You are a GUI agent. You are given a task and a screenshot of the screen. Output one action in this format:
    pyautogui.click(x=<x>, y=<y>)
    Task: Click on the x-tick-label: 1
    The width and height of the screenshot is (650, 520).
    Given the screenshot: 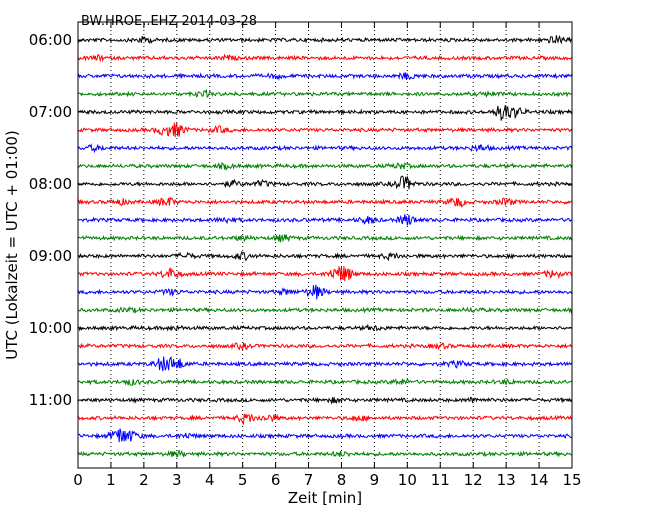 What is the action you would take?
    pyautogui.click(x=111, y=480)
    